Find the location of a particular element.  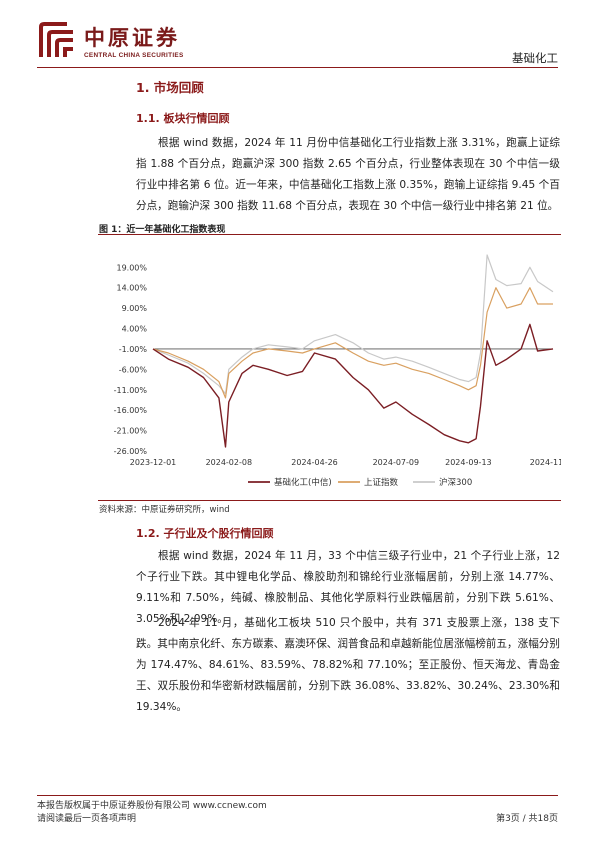

figure-top-rule is located at coordinates (329, 234).